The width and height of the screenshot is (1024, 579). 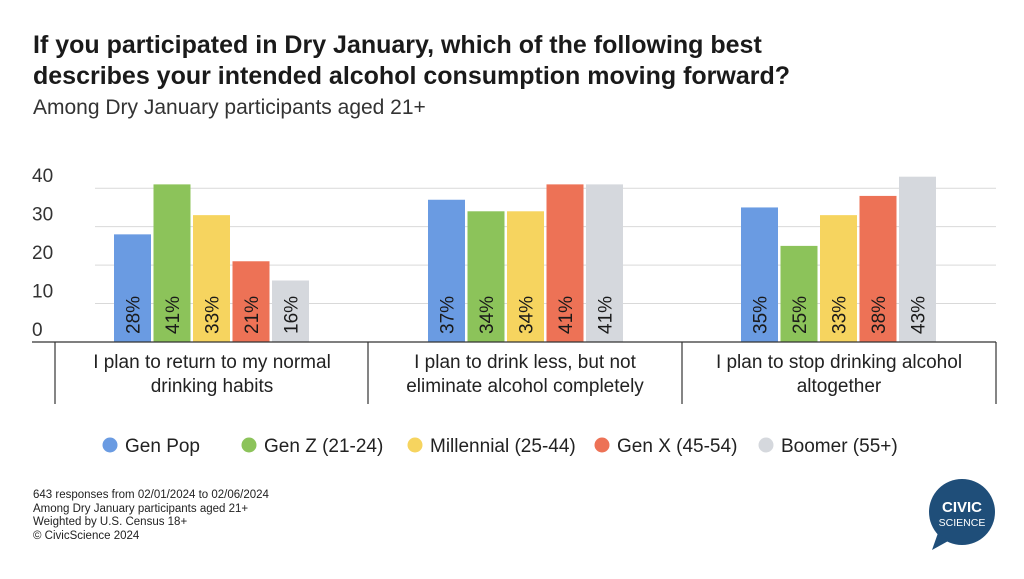 What do you see at coordinates (525, 386) in the screenshot?
I see `category-label: eliminate alcohol completely` at bounding box center [525, 386].